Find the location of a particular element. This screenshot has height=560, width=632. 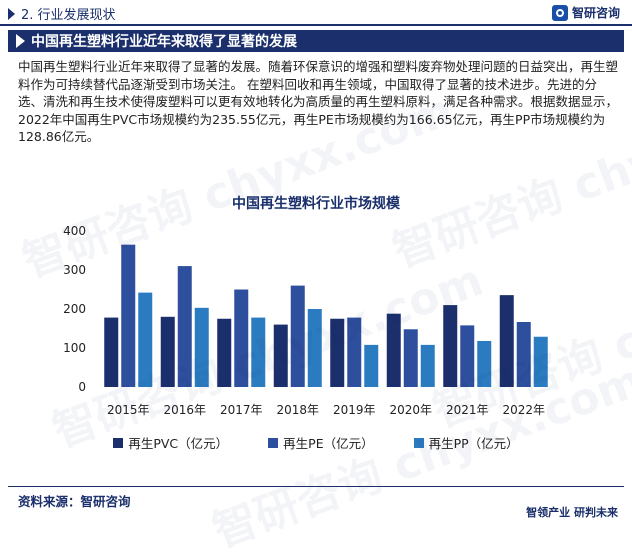

legend-item: 再生PP（亿元） is located at coordinates (466, 442).